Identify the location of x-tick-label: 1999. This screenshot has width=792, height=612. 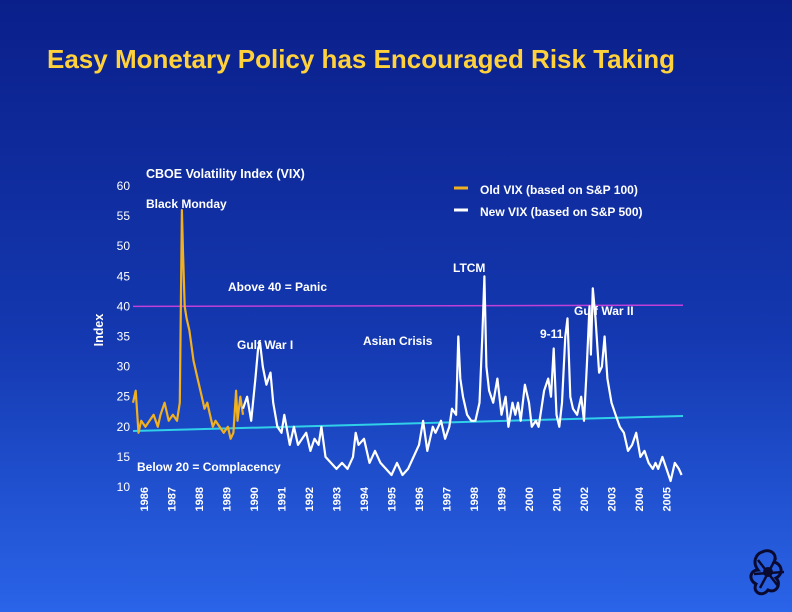
(503, 499).